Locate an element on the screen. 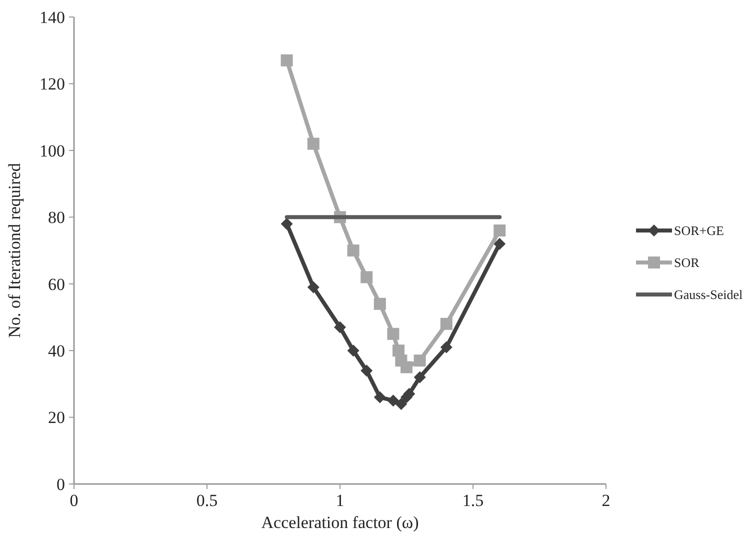 The width and height of the screenshot is (753, 540). y-tick-label: 80 is located at coordinates (56, 218).